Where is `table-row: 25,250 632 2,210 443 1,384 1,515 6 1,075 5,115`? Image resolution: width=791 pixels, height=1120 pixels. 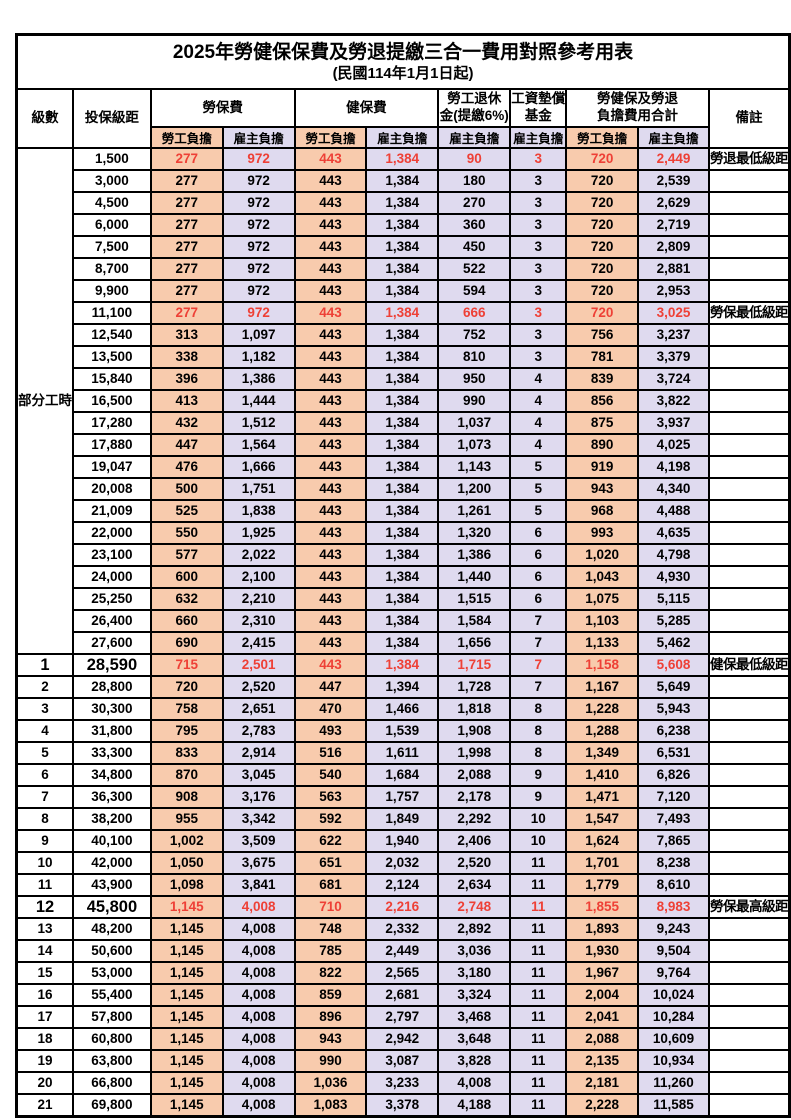 table-row: 25,250 632 2,210 443 1,384 1,515 6 1,075 5,115 is located at coordinates (404, 599).